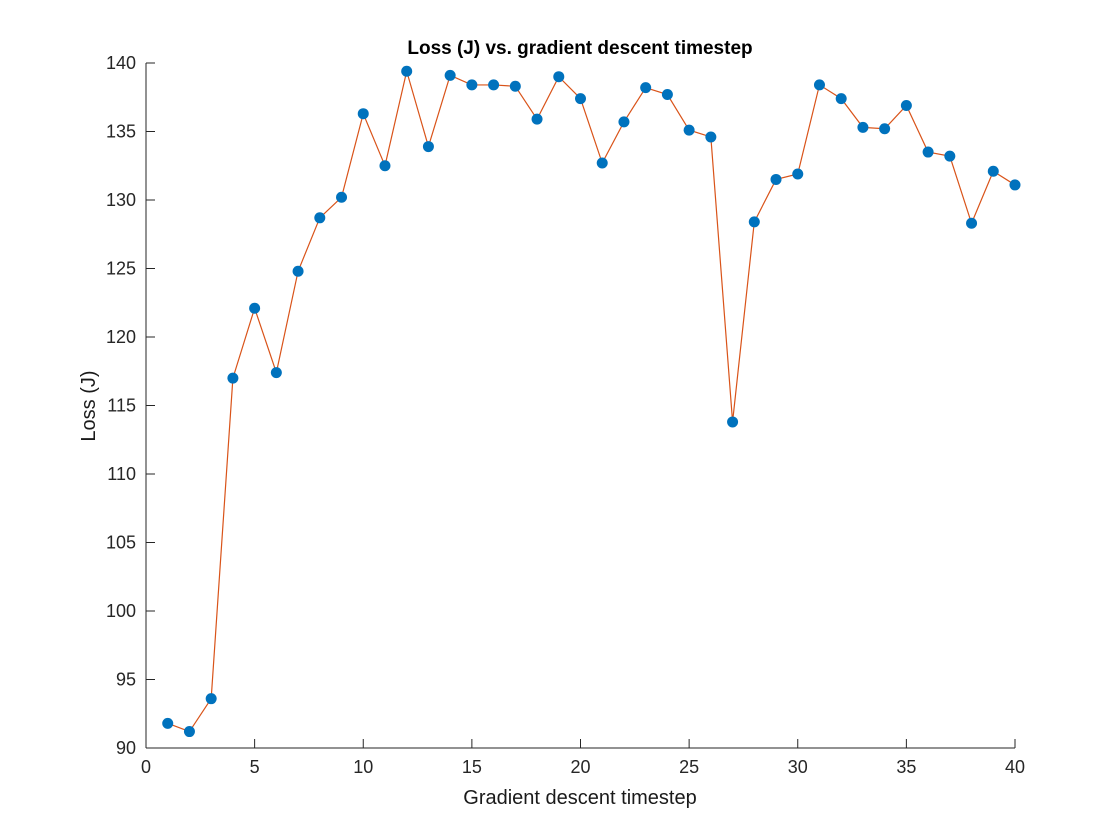 The image size is (1120, 840). Describe the element at coordinates (121, 132) in the screenshot. I see `y-tick-label: 135` at that location.